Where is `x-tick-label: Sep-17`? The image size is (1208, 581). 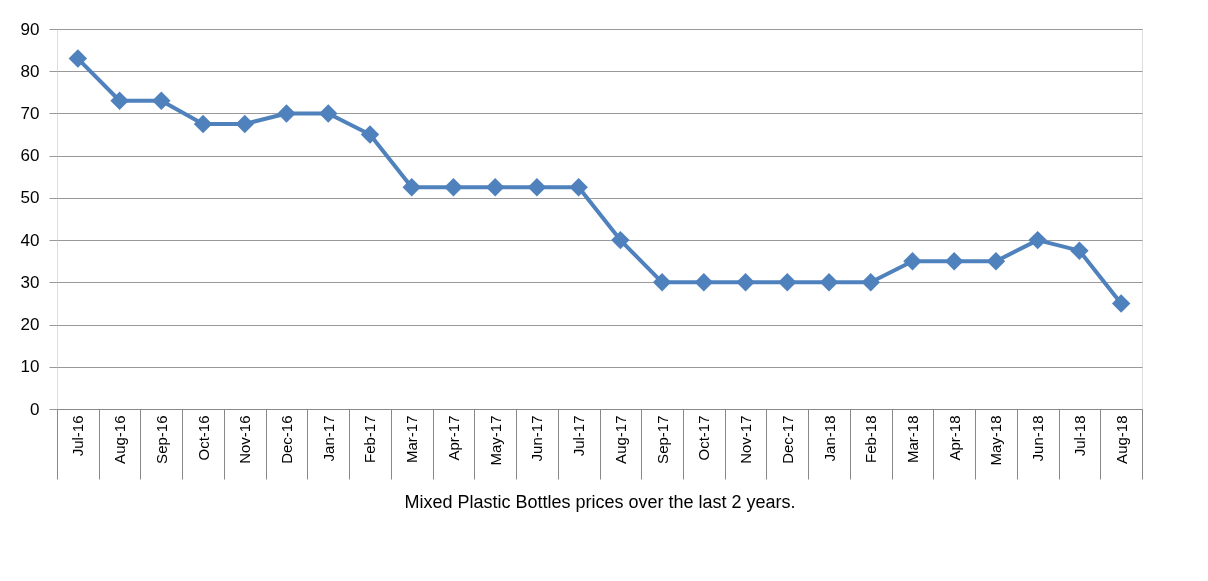
x-tick-label: Sep-17 is located at coordinates (662, 439).